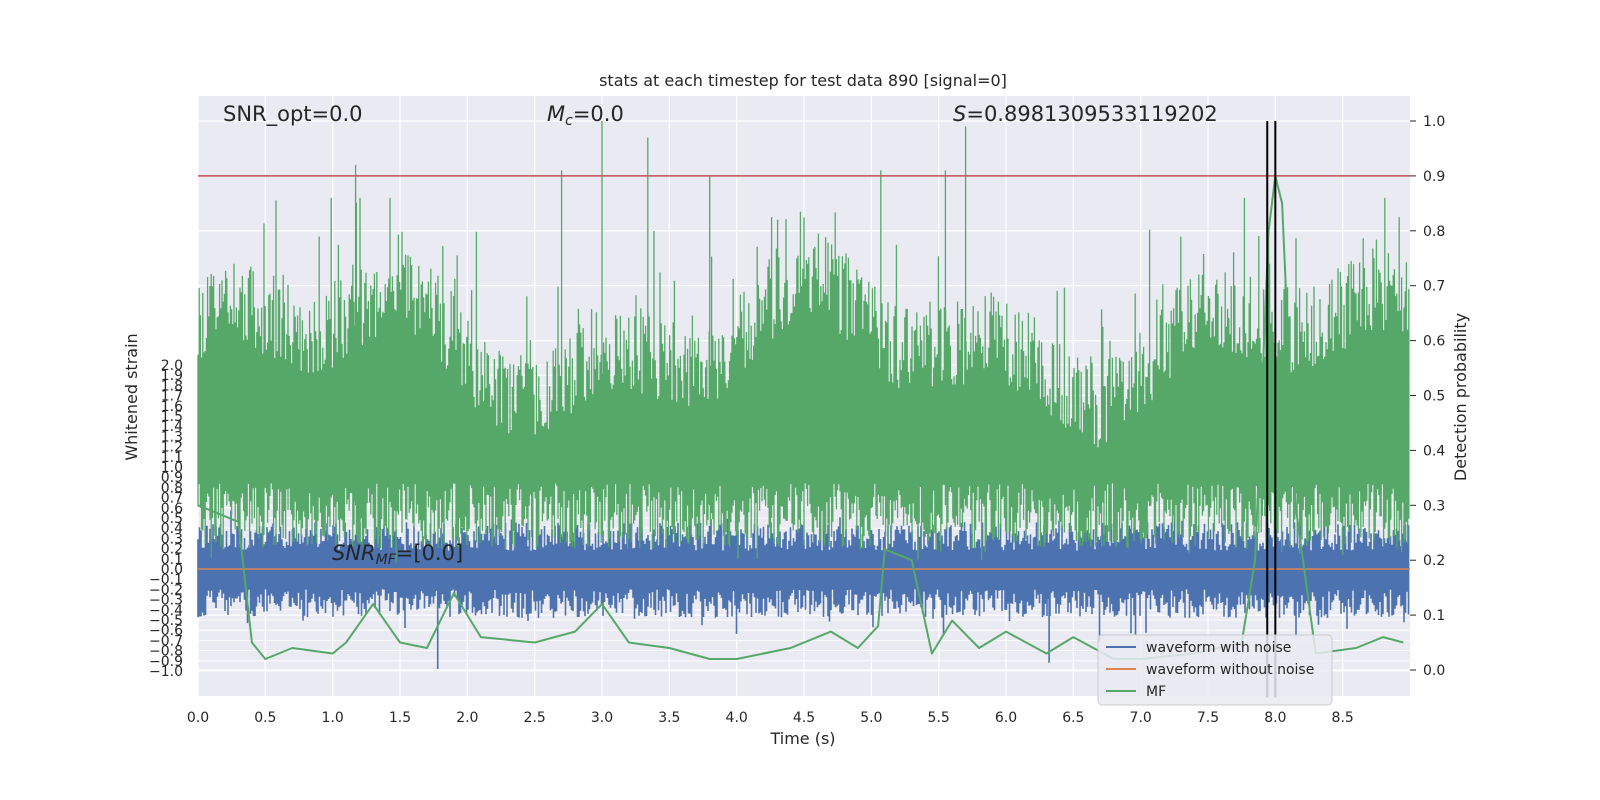 The image size is (1600, 800). Describe the element at coordinates (172, 437) in the screenshot. I see `y-tick-label-left: 1.3` at that location.